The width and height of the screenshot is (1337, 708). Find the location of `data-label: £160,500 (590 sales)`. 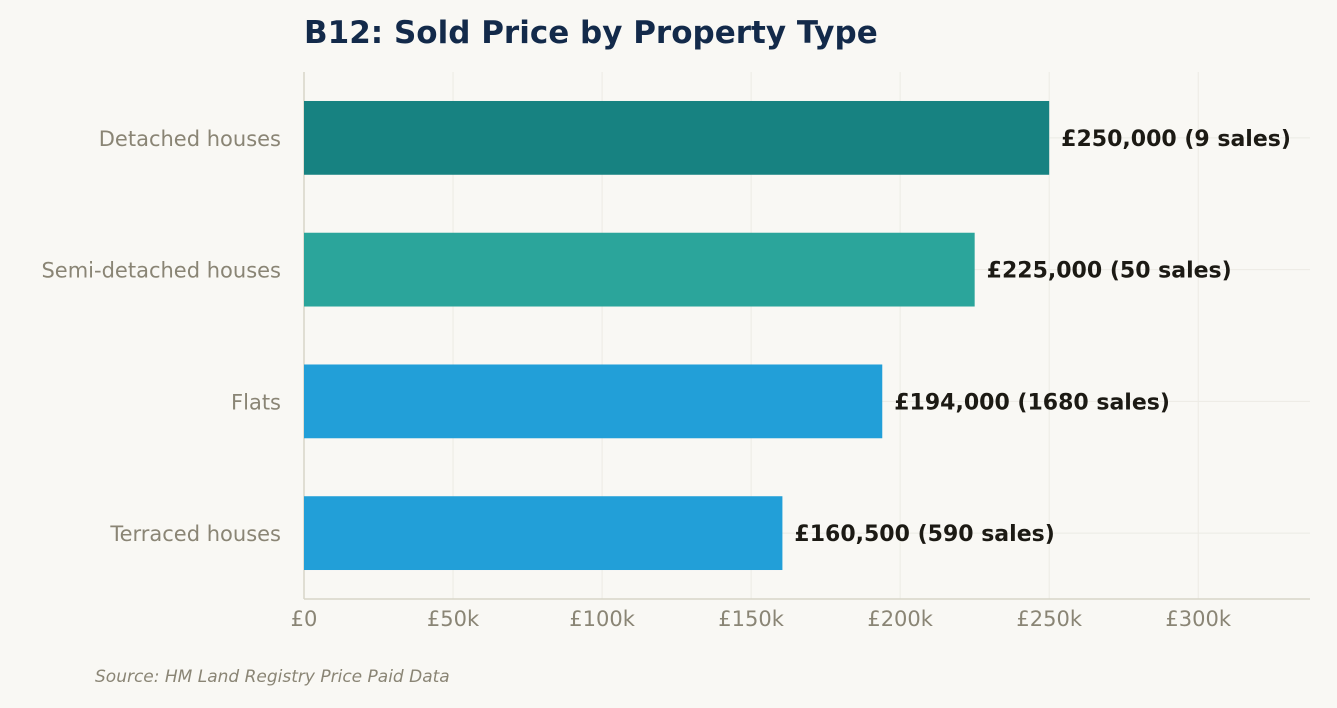

data-label: £160,500 (590 sales) is located at coordinates (924, 534).